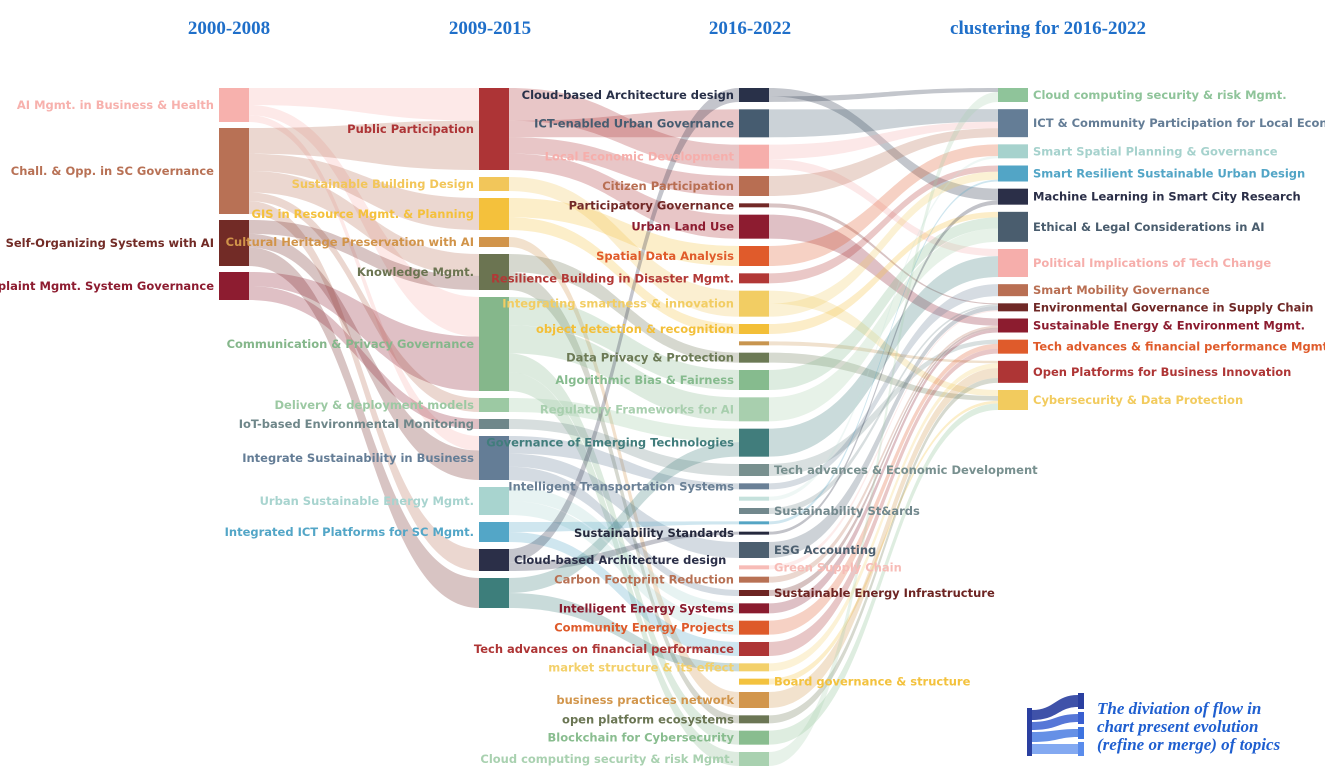  I want to click on label-c2-cloud-computing-security-and-risk-mgmt: Cloud computing security & risk Mgmt., so click(607, 759).